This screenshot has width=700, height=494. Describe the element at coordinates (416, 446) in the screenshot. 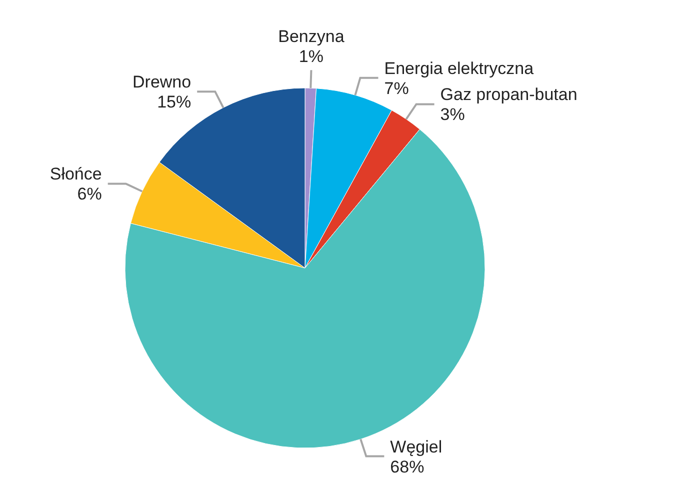

I see `slice-label: Węgiel` at that location.